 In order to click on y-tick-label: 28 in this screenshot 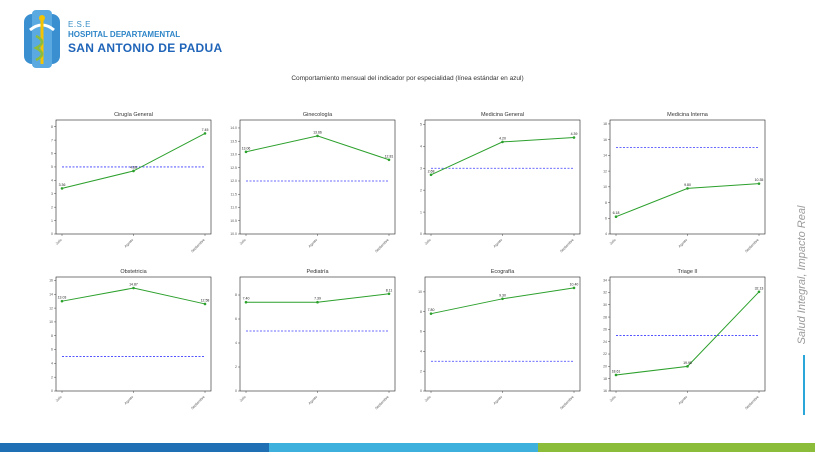, I will do `click(605, 317)`.